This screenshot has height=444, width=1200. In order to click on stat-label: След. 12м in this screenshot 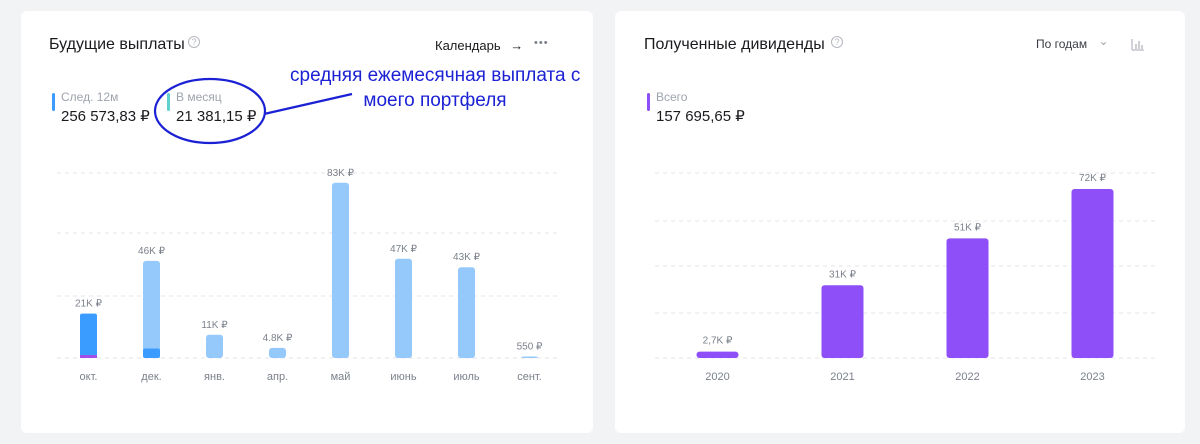, I will do `click(90, 97)`.